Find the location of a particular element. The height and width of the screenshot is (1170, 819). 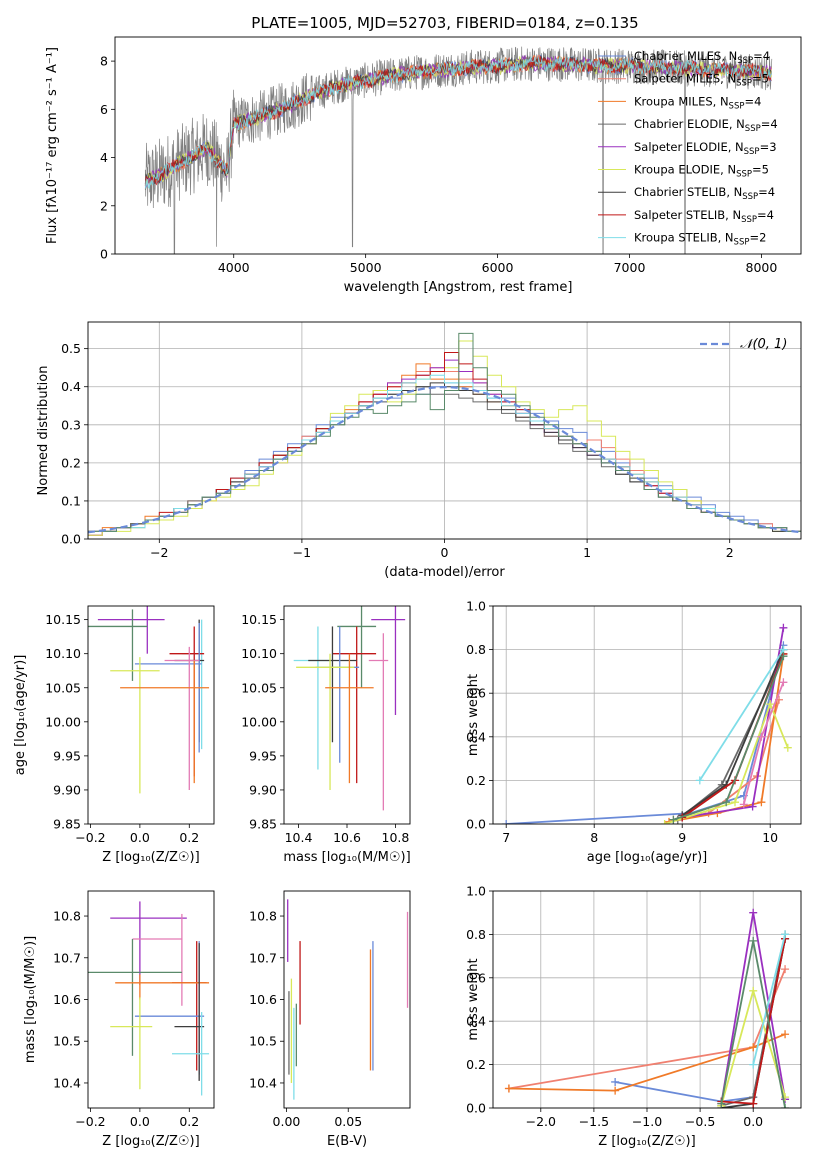

y-tick-label: 4 is located at coordinates (104, 157).